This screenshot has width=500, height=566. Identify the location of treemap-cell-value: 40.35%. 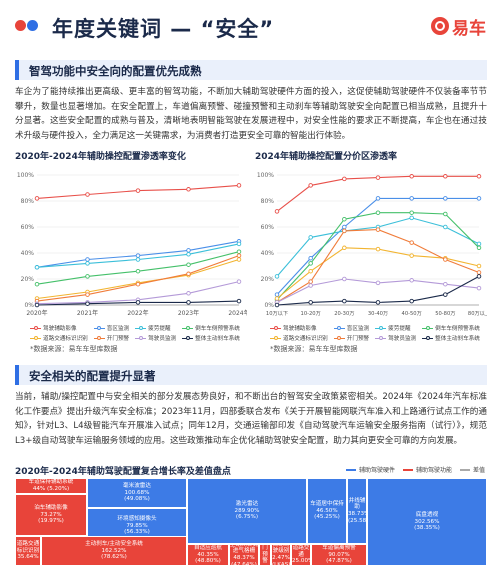
(208, 554).